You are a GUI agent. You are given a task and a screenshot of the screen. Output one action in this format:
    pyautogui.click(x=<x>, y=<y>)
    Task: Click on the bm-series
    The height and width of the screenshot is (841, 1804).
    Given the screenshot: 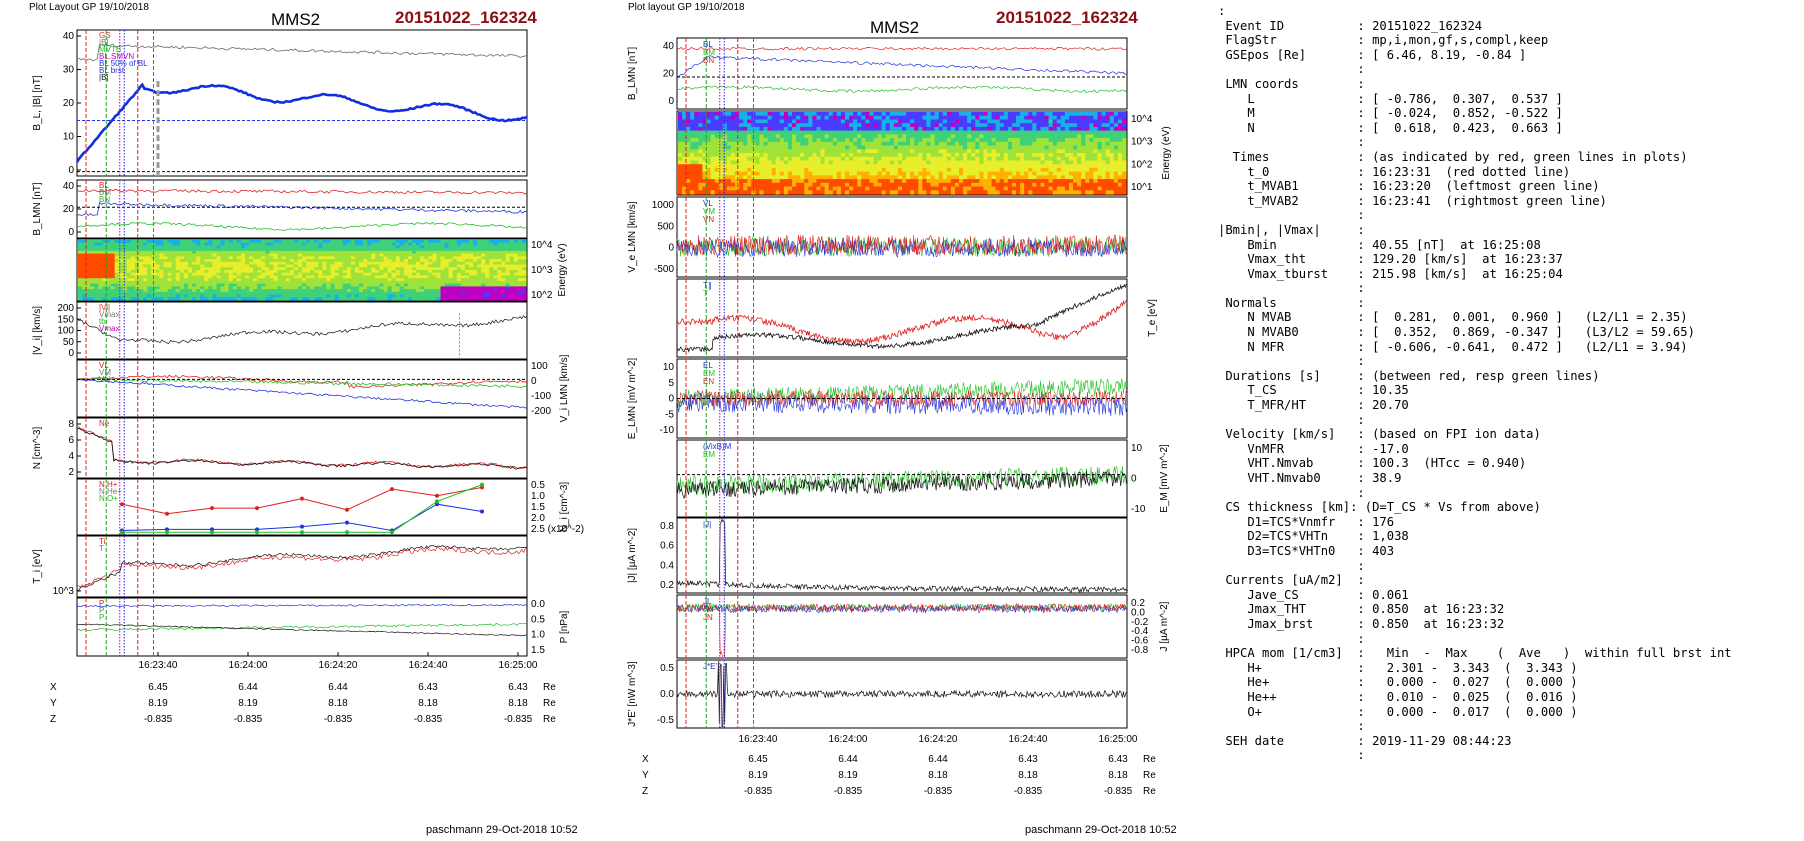 What is the action you would take?
    pyautogui.click(x=302, y=208)
    